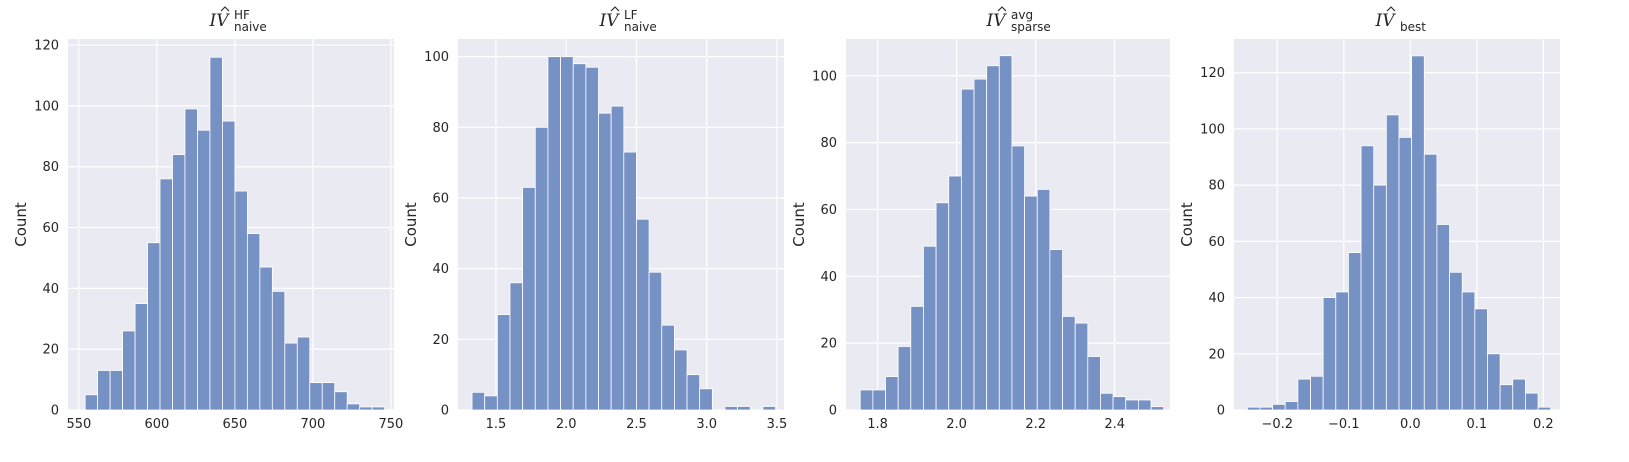 The width and height of the screenshot is (1629, 462). Describe the element at coordinates (1212, 73) in the screenshot. I see `y-tick-label: 120` at that location.